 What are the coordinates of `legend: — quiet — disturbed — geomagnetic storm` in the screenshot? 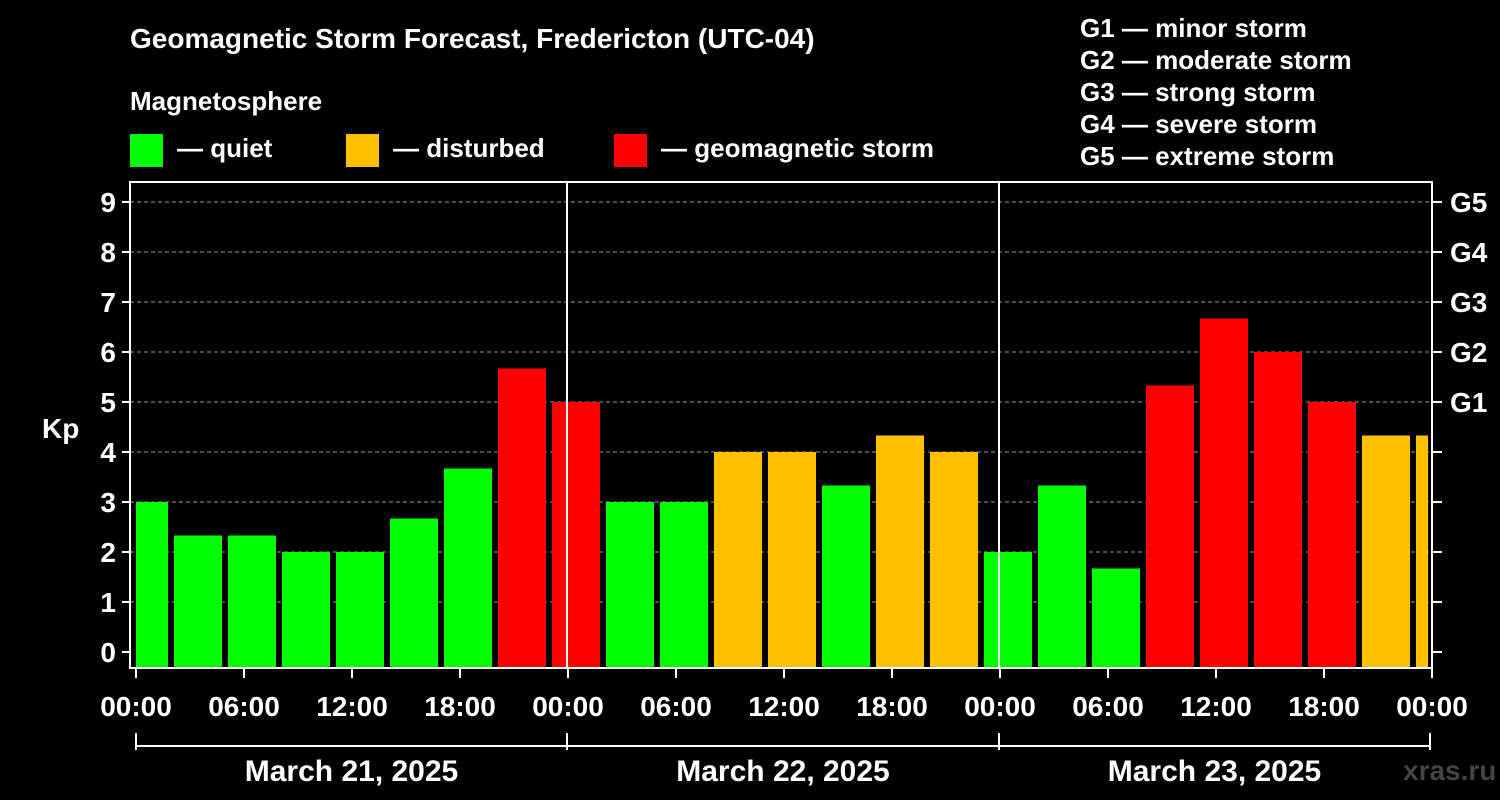 It's located at (532, 150).